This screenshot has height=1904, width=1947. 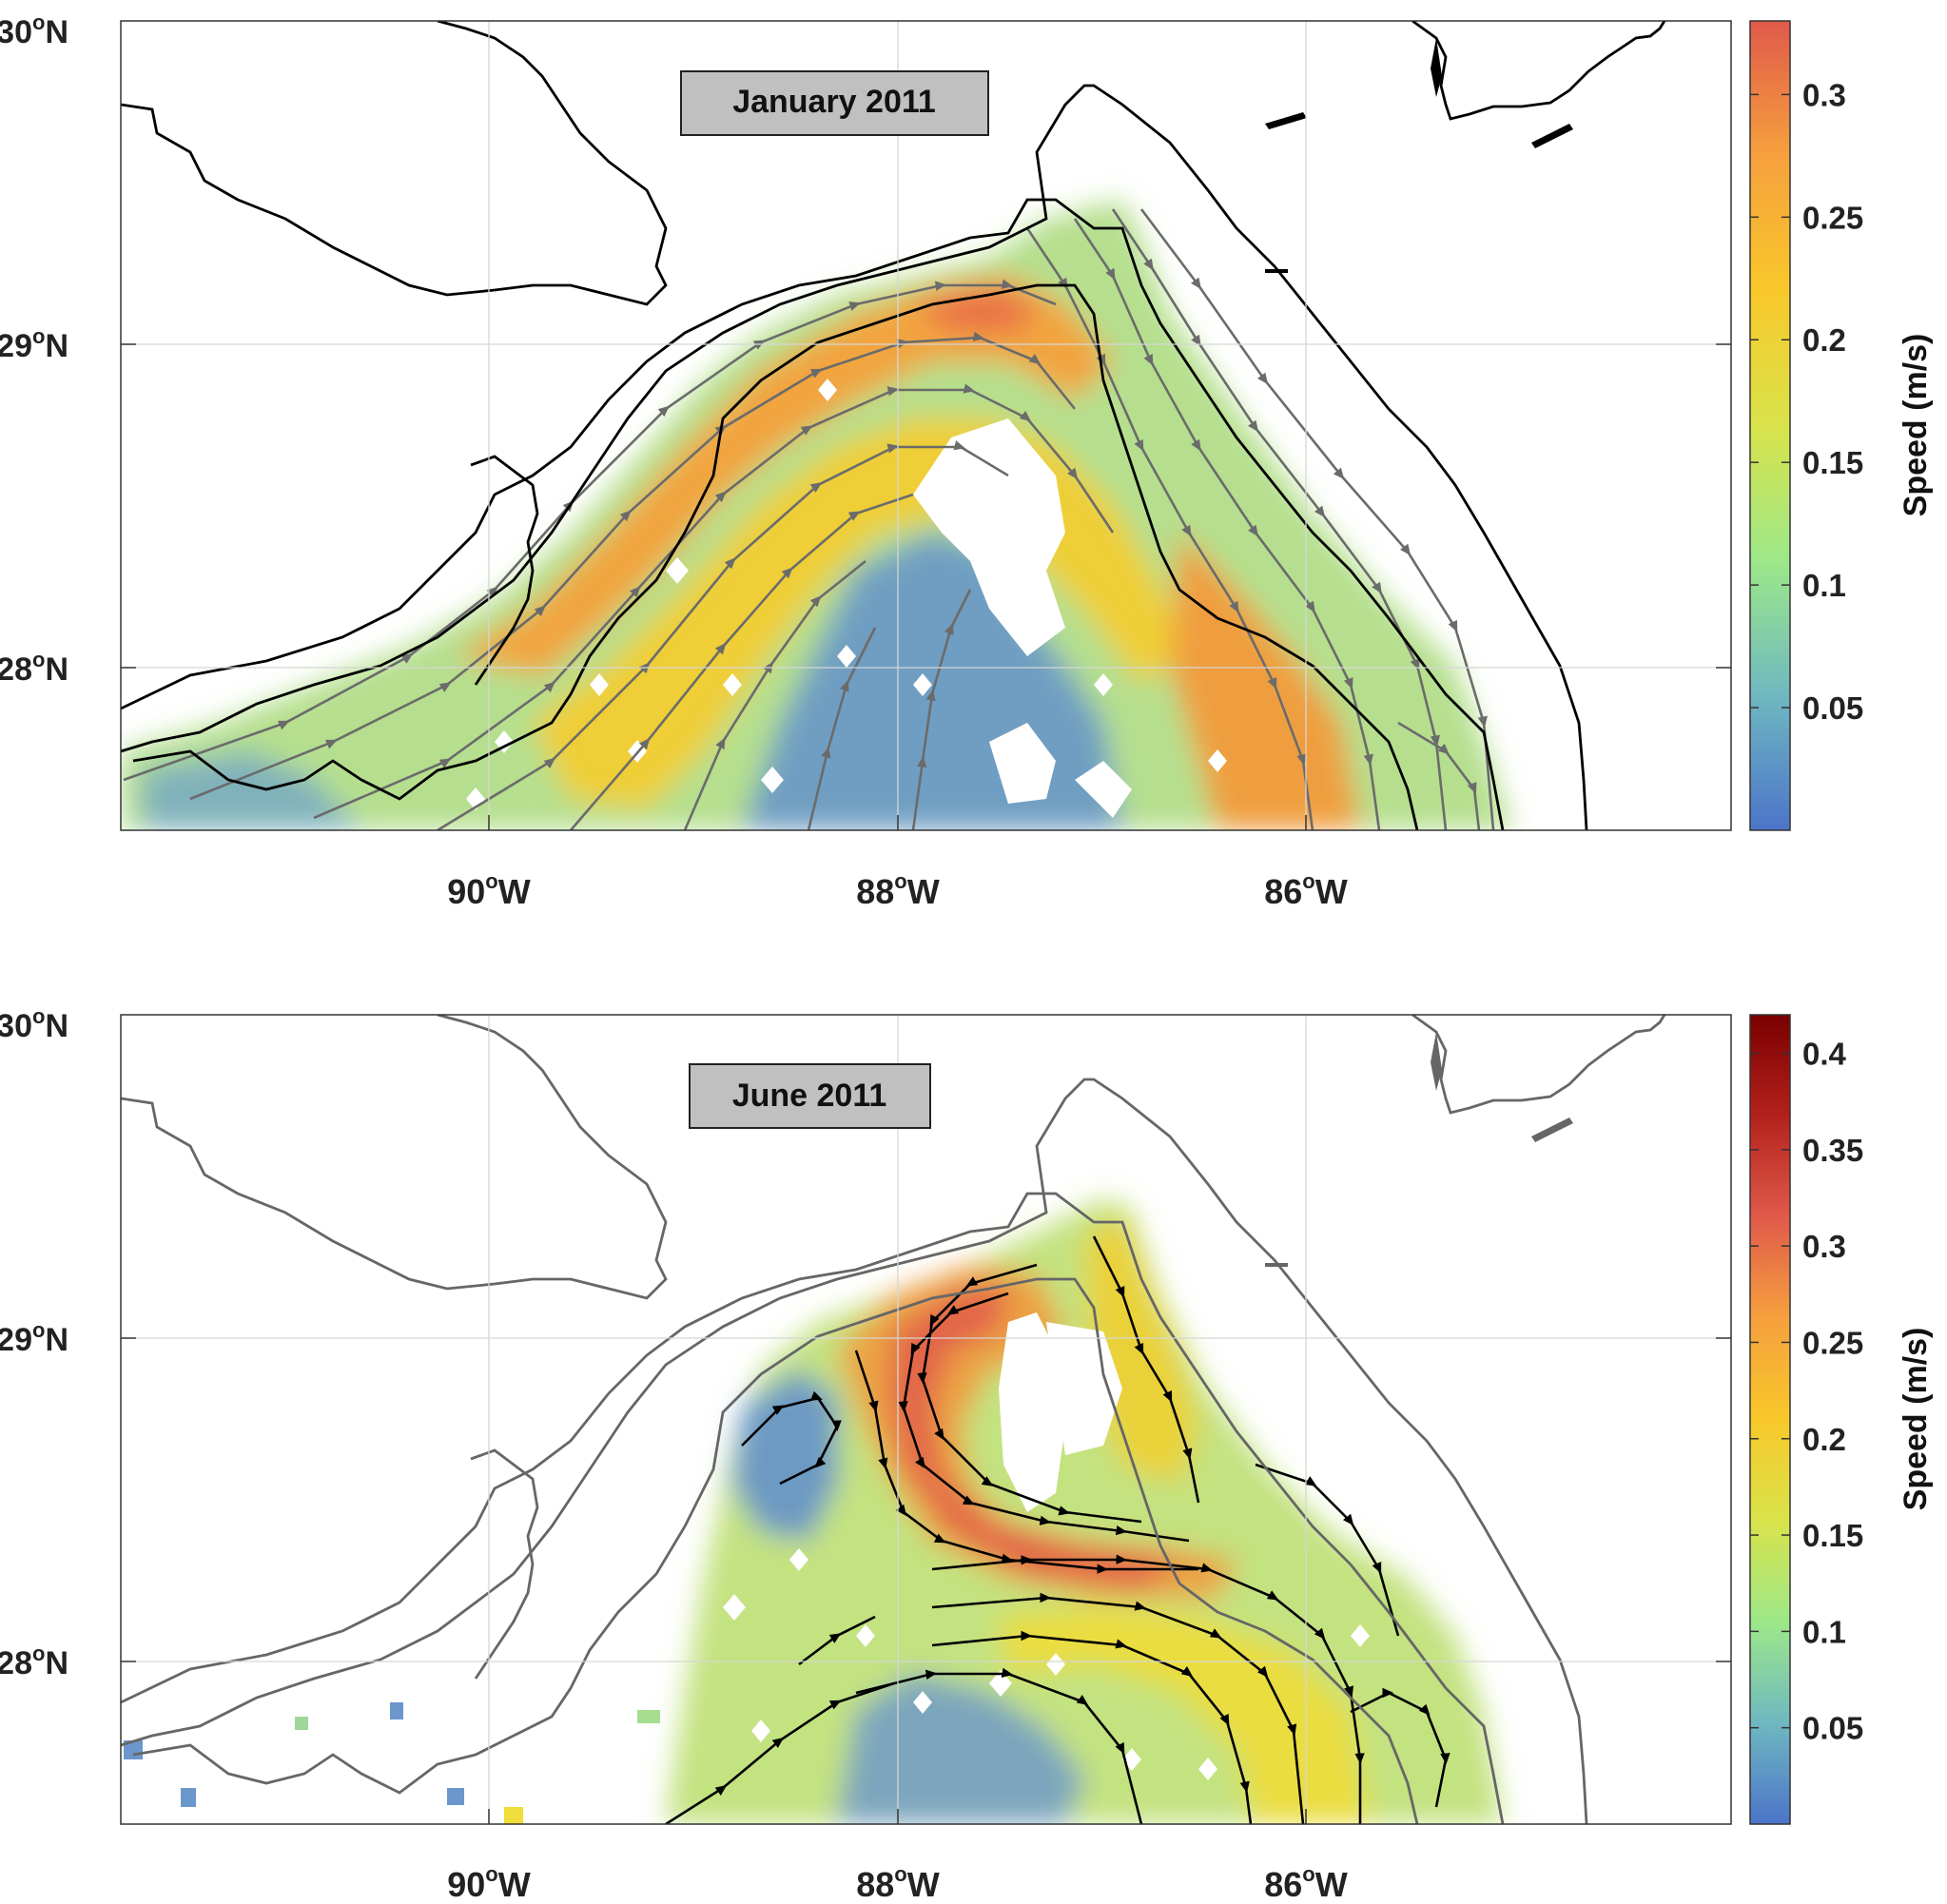 I want to click on speed-field-gap, so click(x=1103, y=789).